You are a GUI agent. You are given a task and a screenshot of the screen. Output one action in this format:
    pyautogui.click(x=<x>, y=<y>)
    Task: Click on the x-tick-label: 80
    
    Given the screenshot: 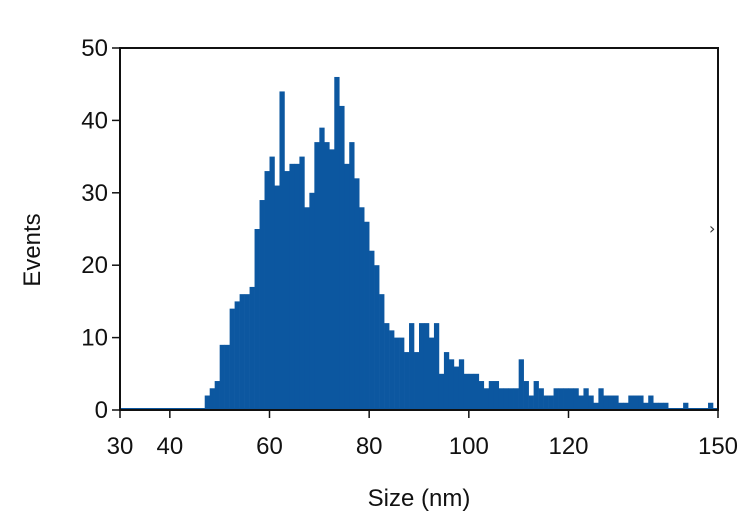 What is the action you would take?
    pyautogui.click(x=369, y=446)
    